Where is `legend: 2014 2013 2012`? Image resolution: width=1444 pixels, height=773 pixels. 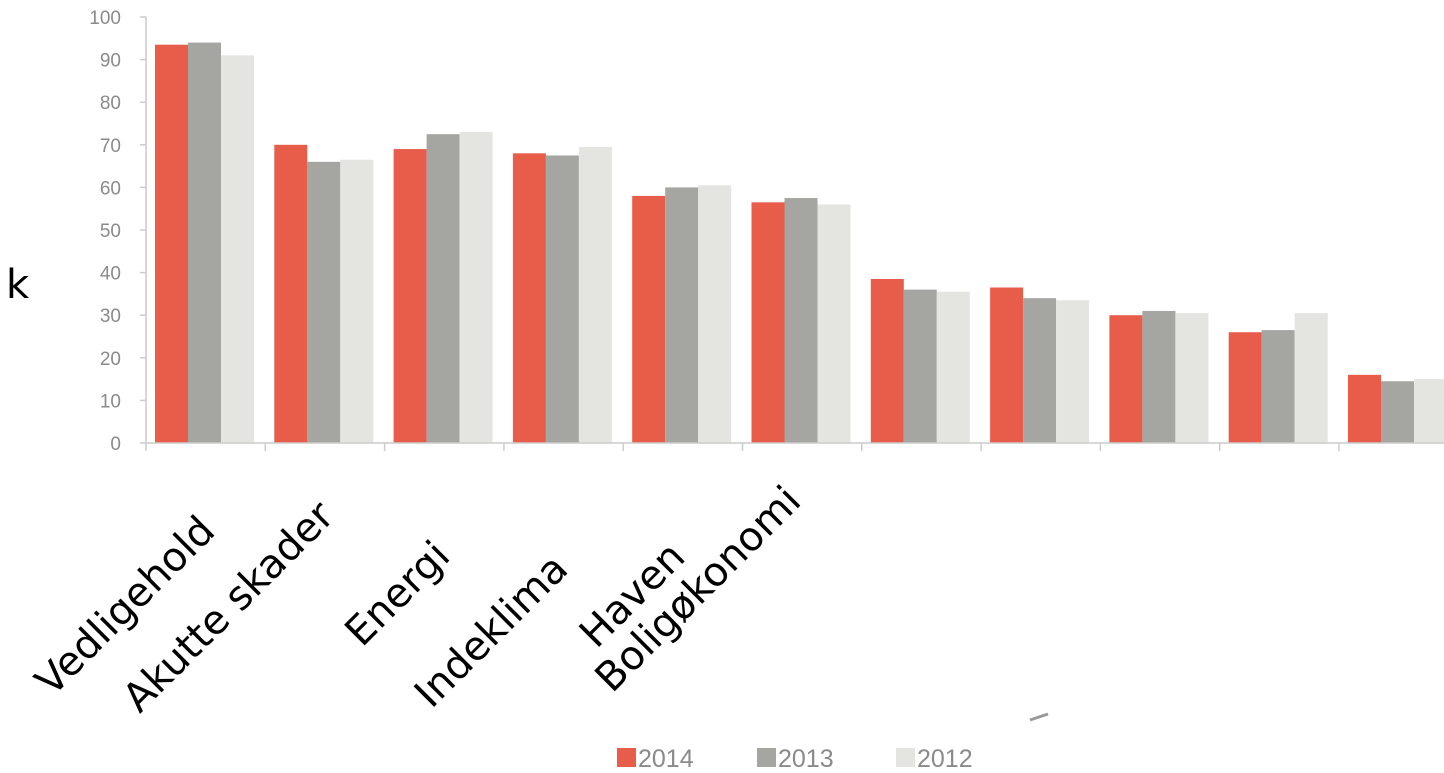
legend: 2014 2013 2012 is located at coordinates (795, 759).